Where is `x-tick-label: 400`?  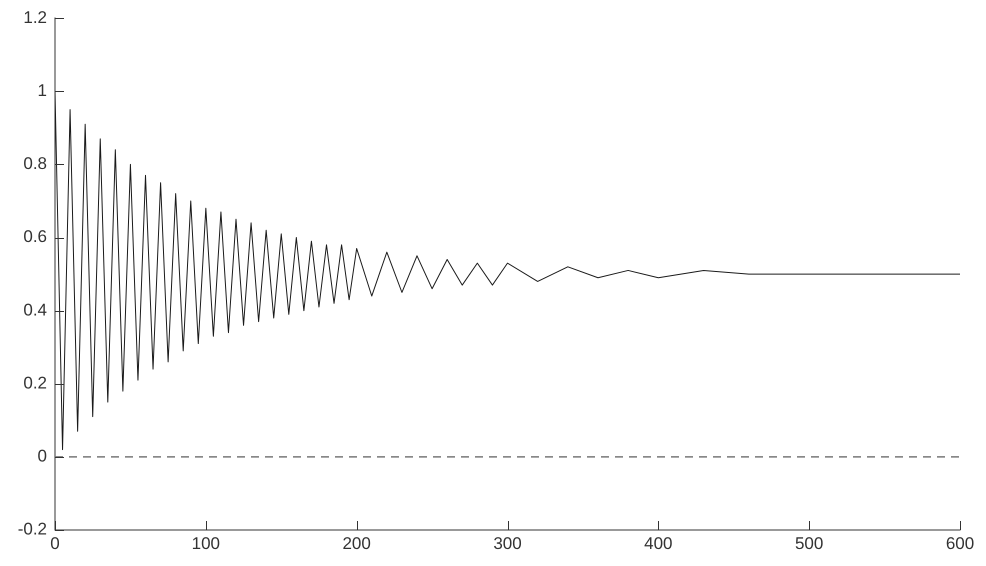
x-tick-label: 400 is located at coordinates (658, 543).